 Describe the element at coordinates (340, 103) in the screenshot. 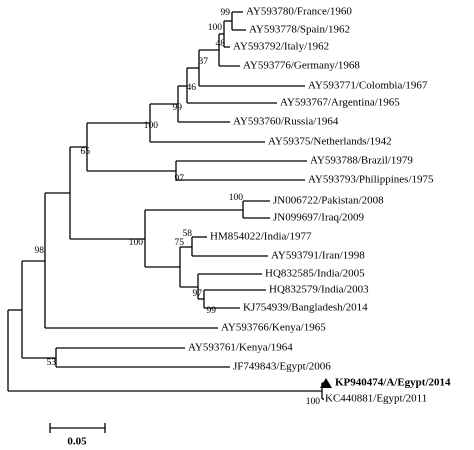

I see `leaf-label: AY593767/Argentina/1965` at that location.